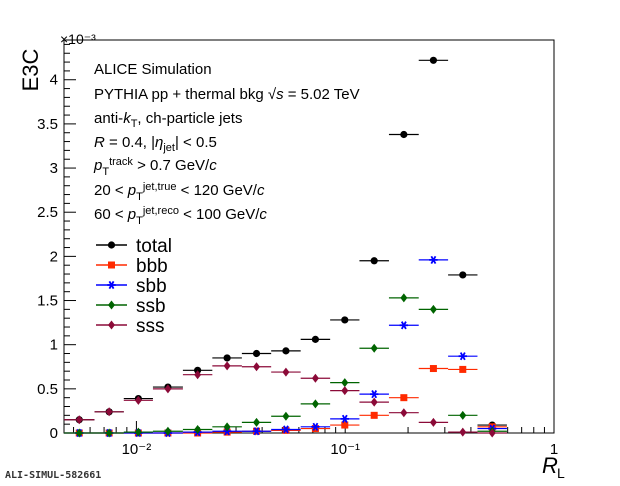 The image size is (620, 486). What do you see at coordinates (155, 167) in the screenshot?
I see `annotation-track-pt: pTtrack > 0.7 GeV/c` at bounding box center [155, 167].